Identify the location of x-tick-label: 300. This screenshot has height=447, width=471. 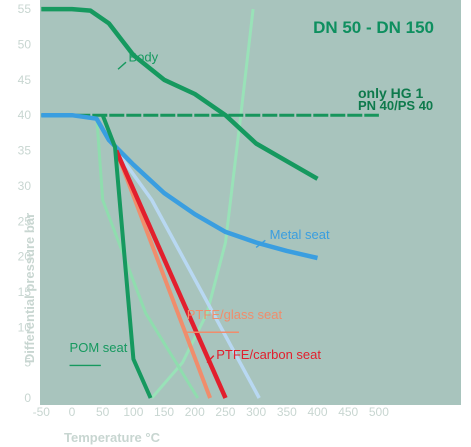
(256, 412).